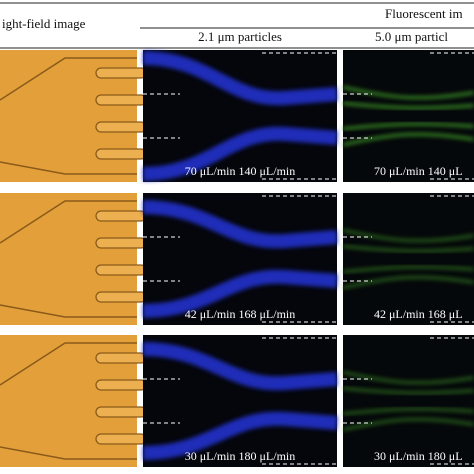 The image size is (474, 474). What do you see at coordinates (240, 36) in the screenshot?
I see `header-column: 2.1 μm particles` at bounding box center [240, 36].